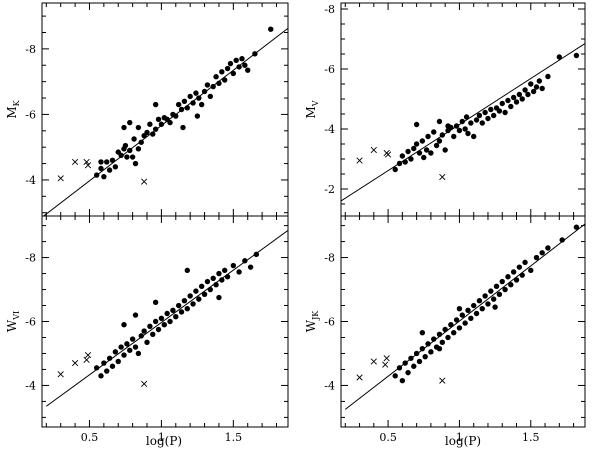 This screenshot has height=452, width=600. What do you see at coordinates (329, 322) in the screenshot?
I see `y-tick-label: -6` at bounding box center [329, 322].